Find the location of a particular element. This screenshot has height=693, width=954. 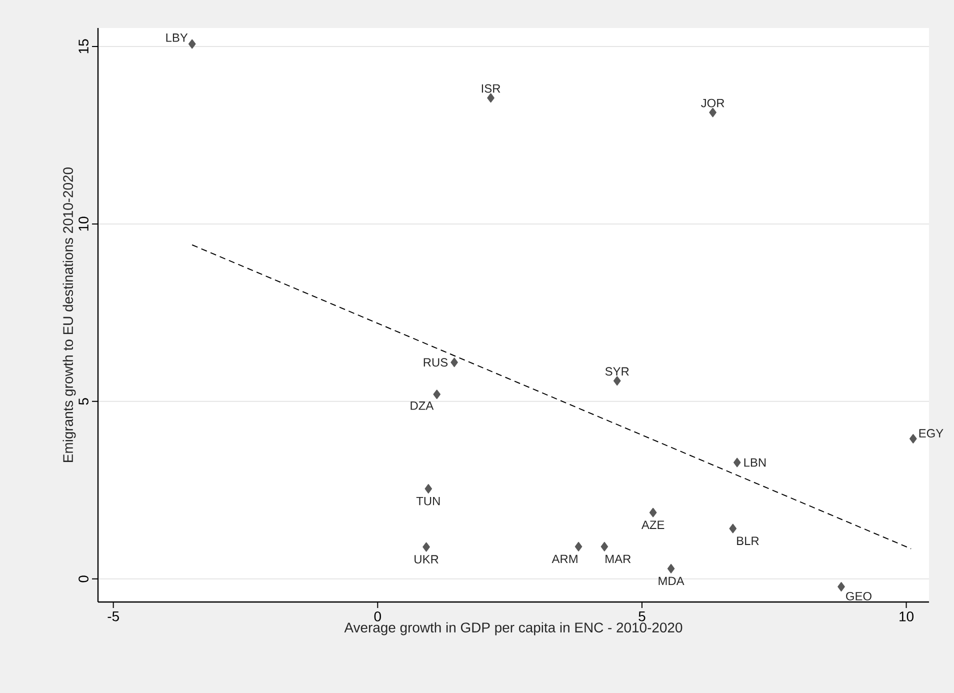

annotation: EGY is located at coordinates (931, 433).